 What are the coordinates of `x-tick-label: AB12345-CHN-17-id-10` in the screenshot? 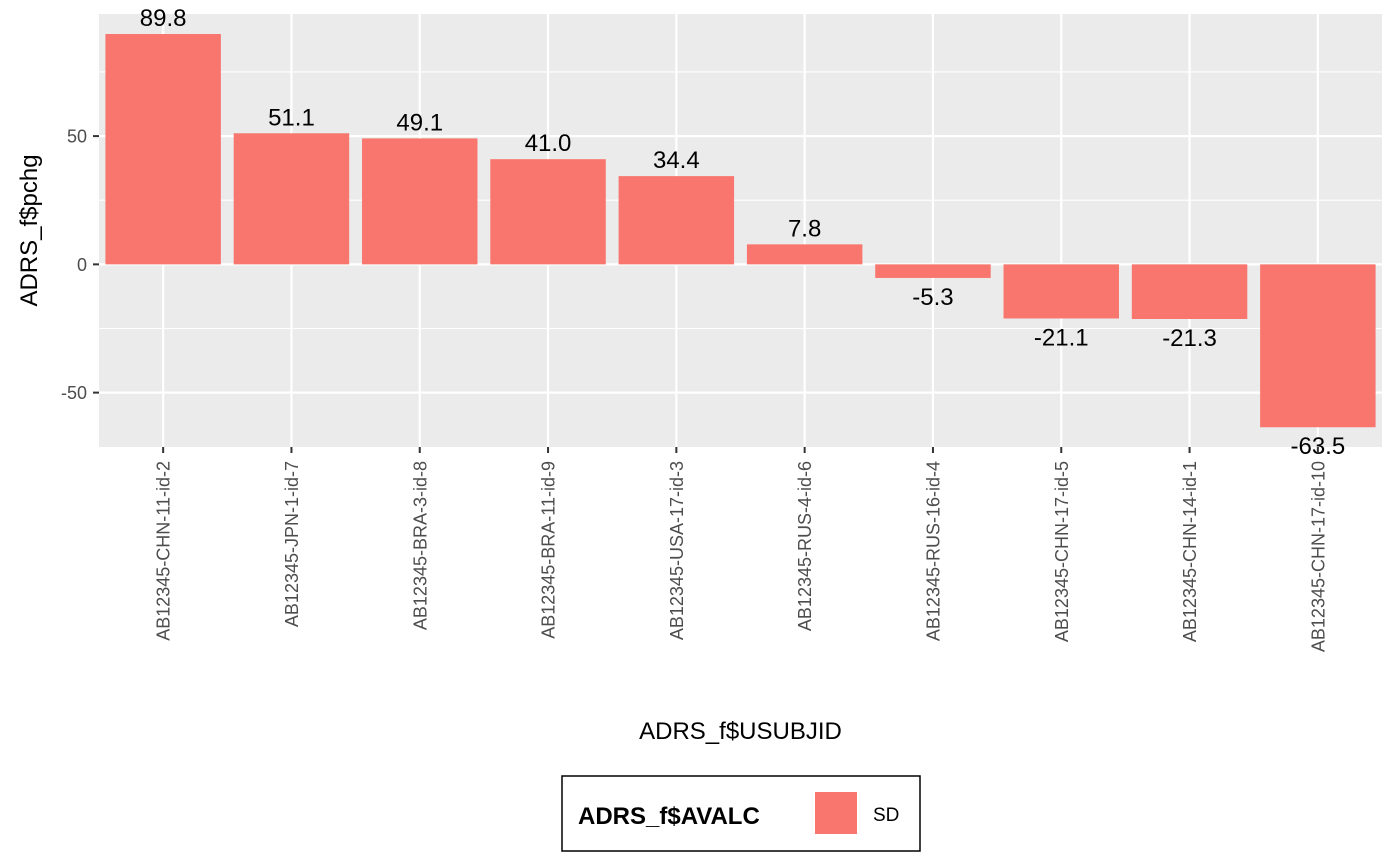 It's located at (1318, 556).